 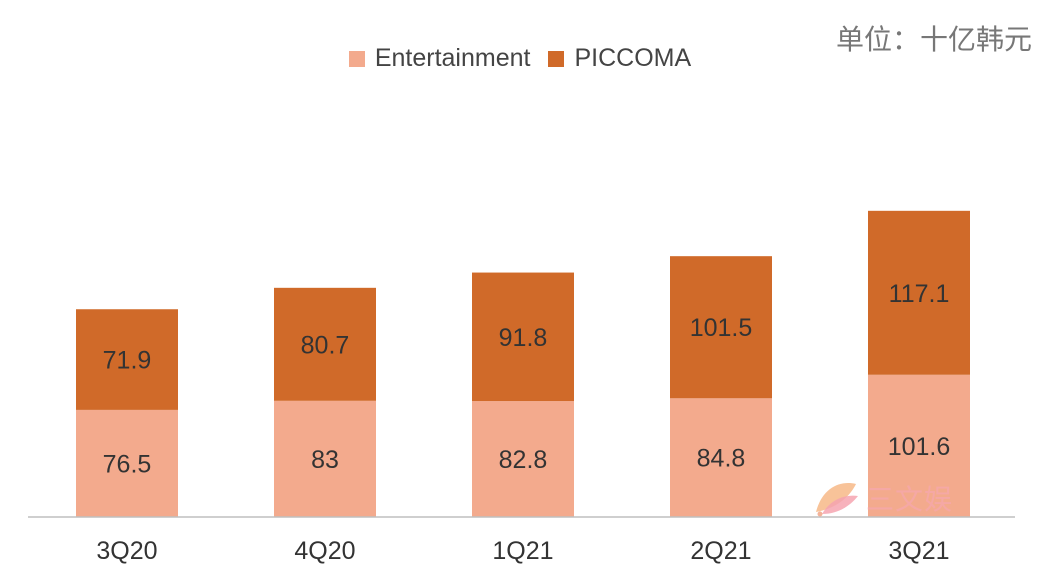 I want to click on bar-piccoma-3q21, so click(x=919, y=292).